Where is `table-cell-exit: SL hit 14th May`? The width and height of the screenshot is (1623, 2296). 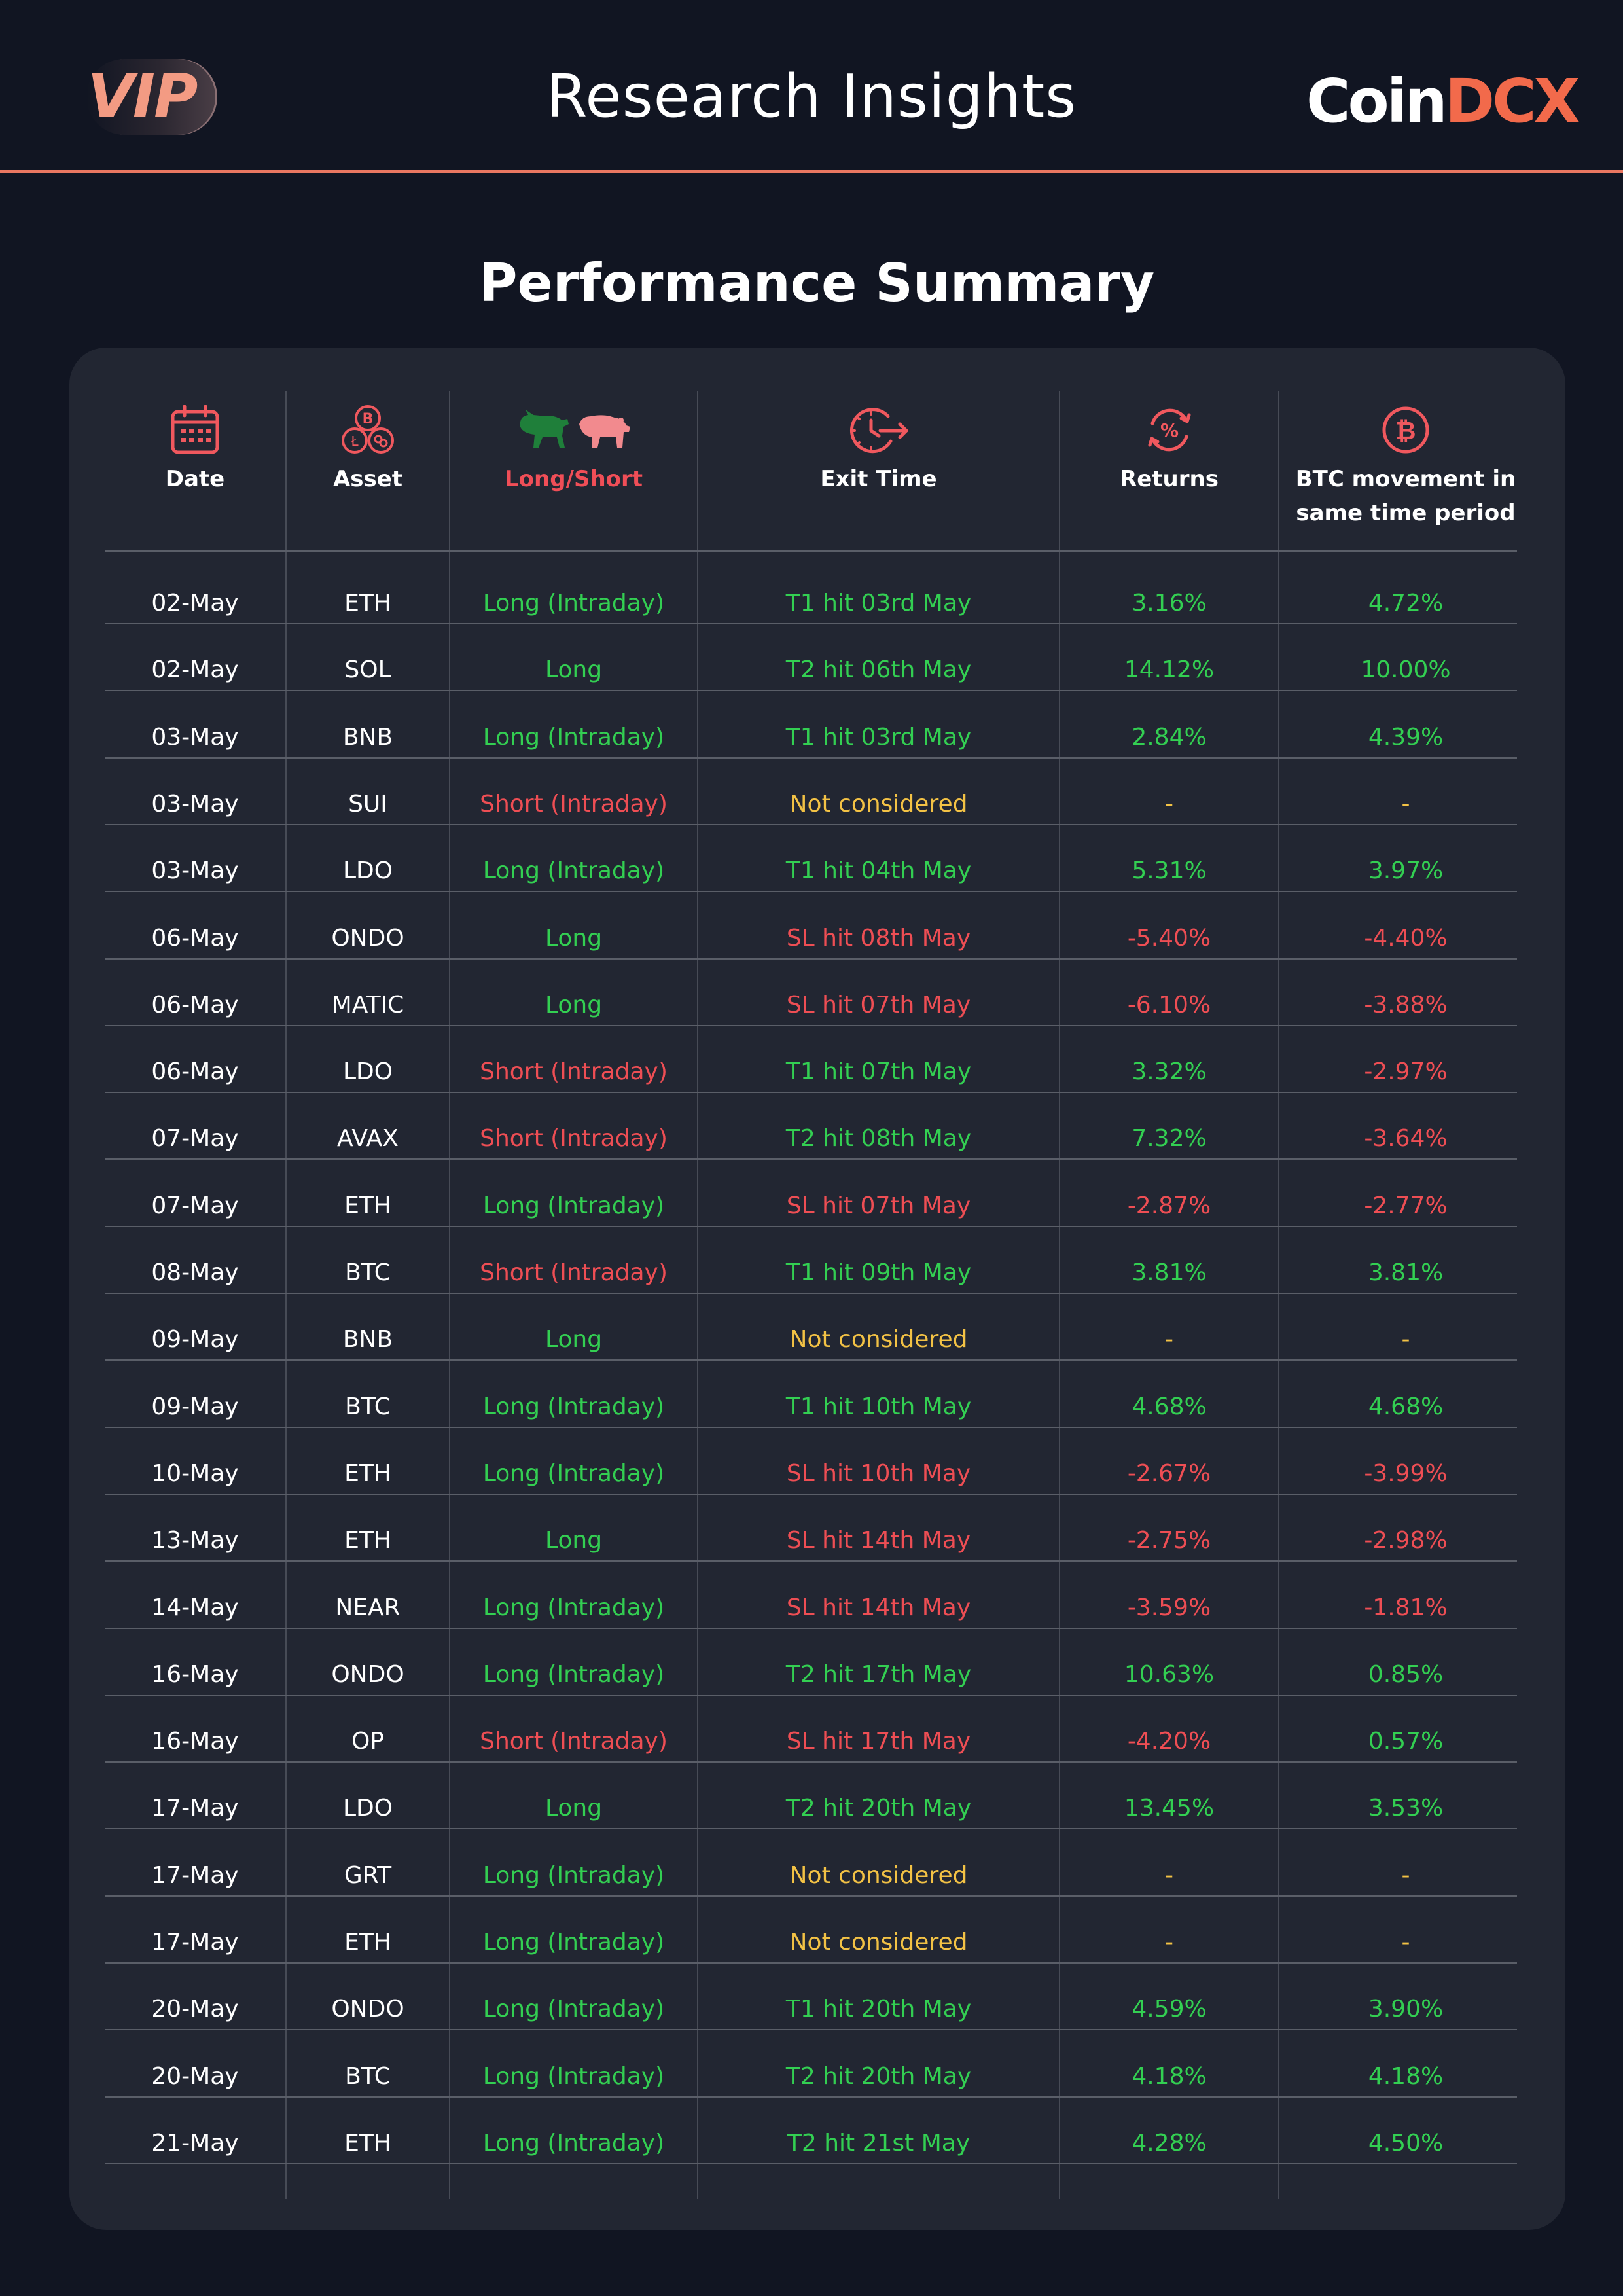
table-cell-exit: SL hit 14th May is located at coordinates (879, 1540).